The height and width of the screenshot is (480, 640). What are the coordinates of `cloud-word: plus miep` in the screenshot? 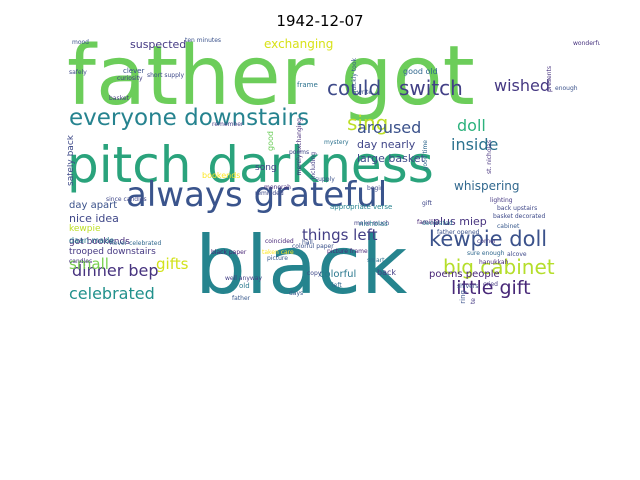 It's located at (460, 221).